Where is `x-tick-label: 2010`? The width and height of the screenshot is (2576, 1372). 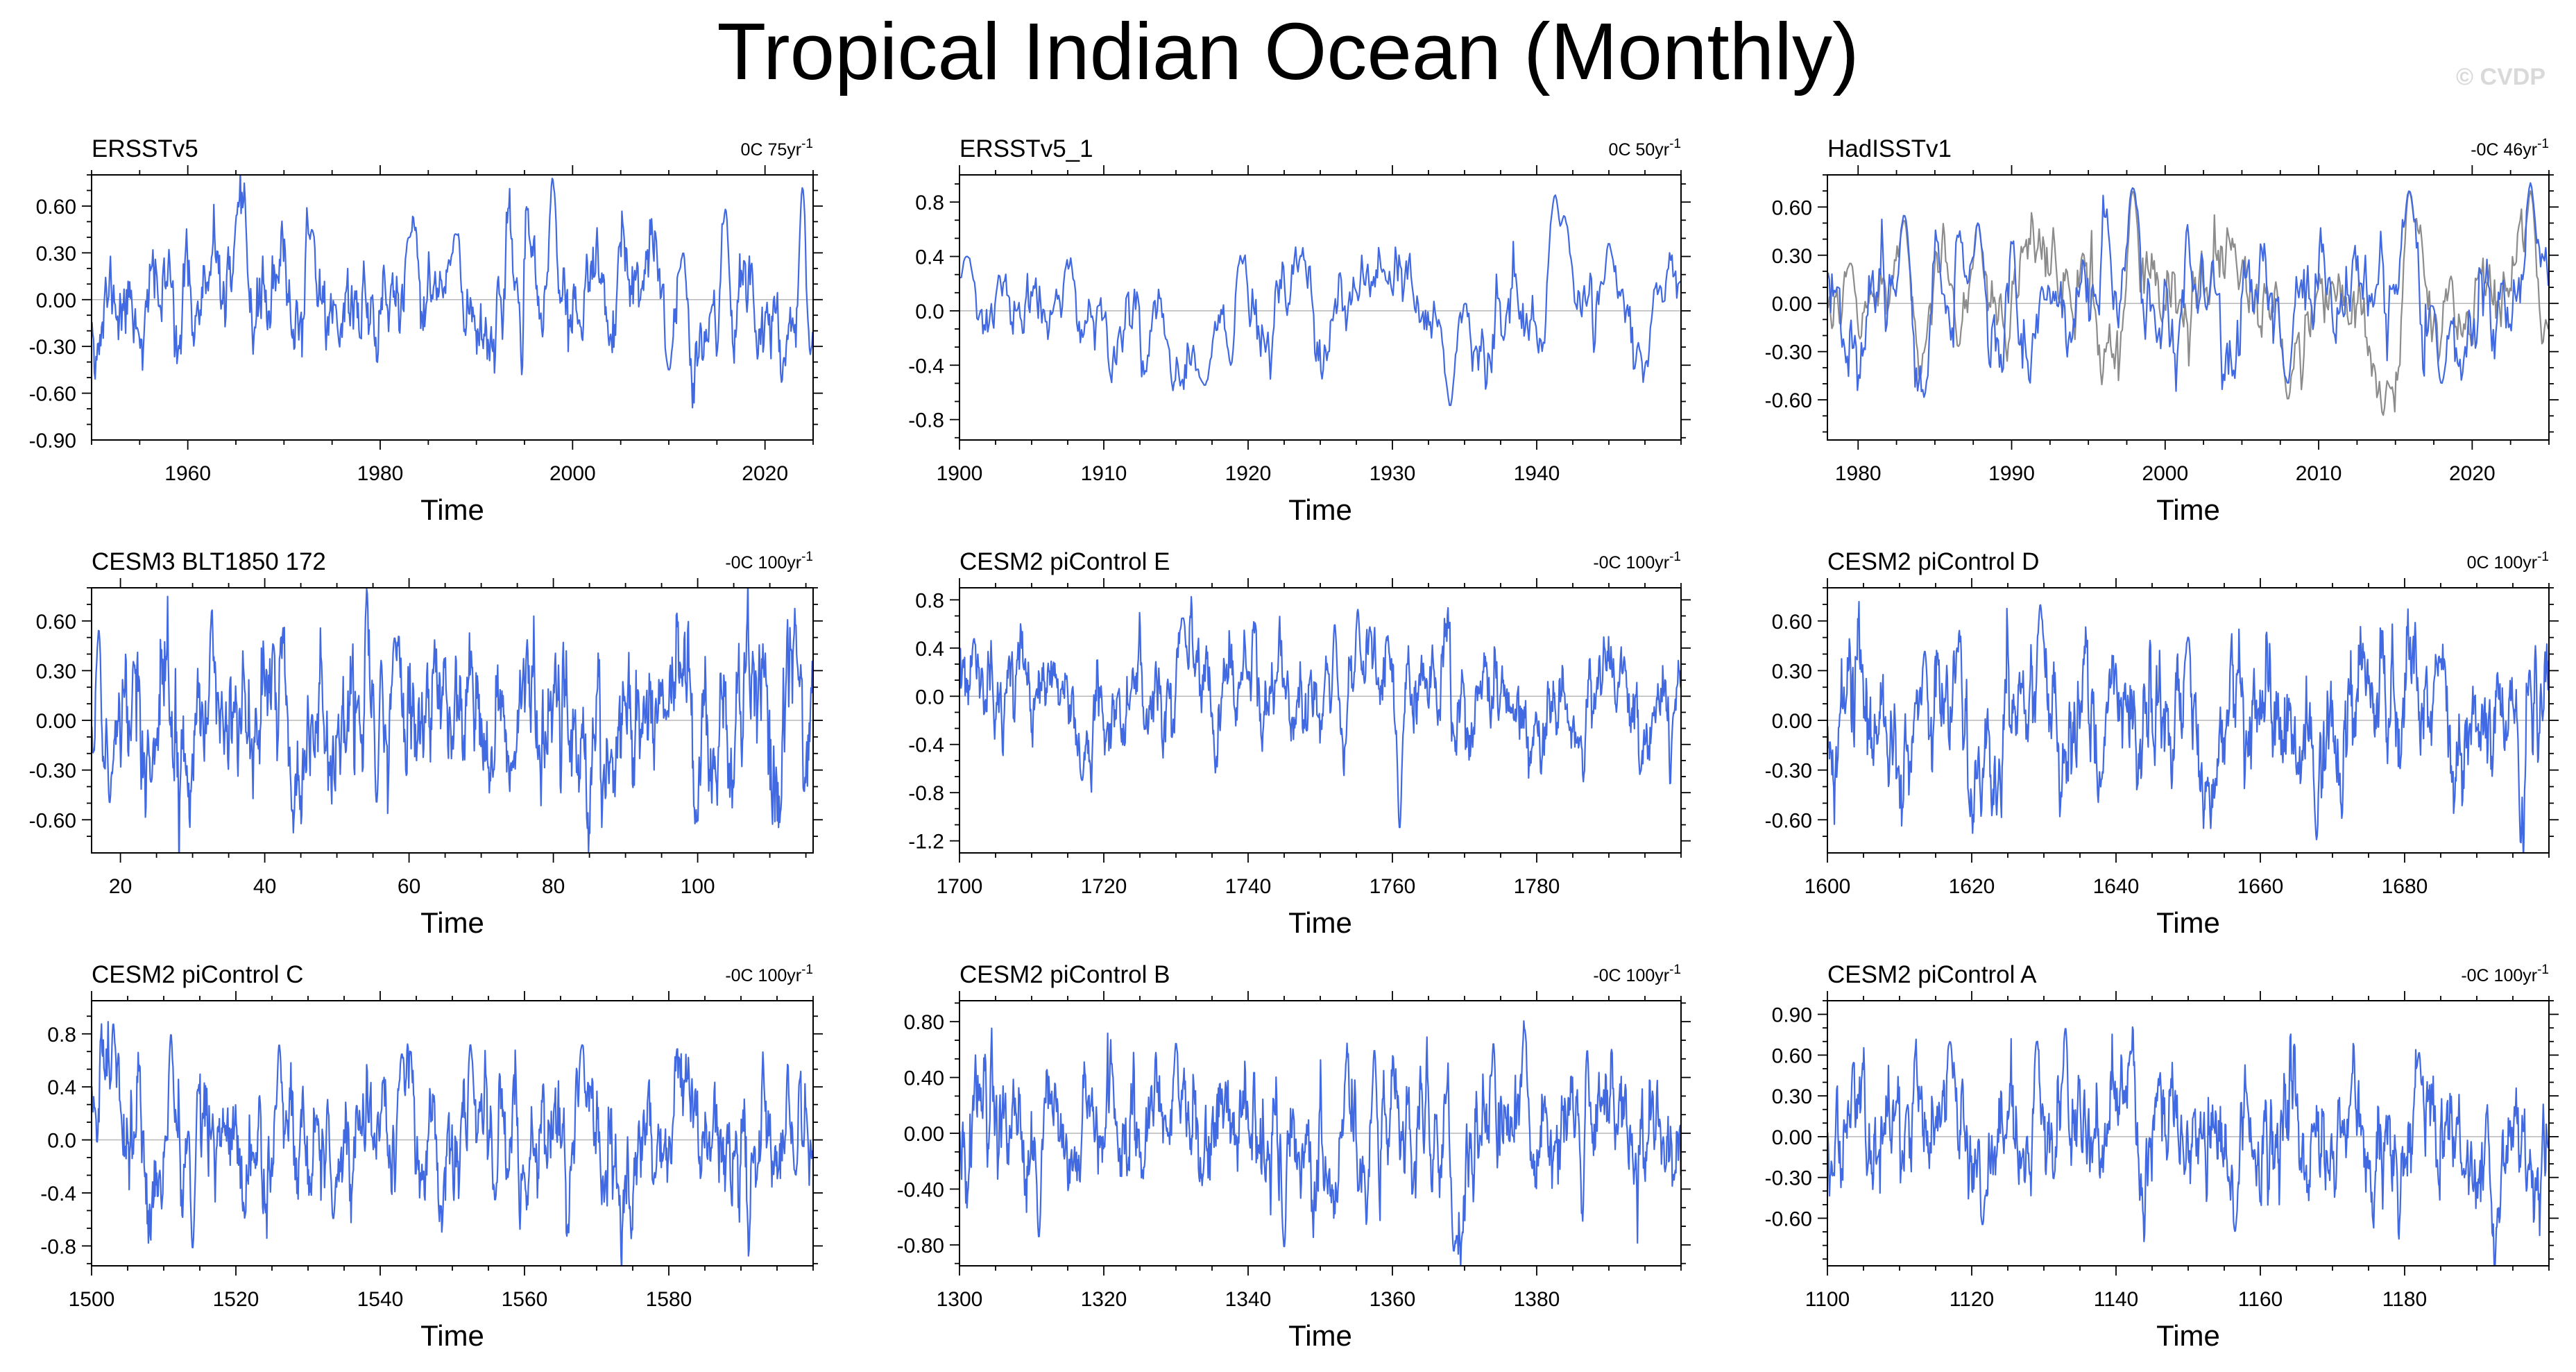 x-tick-label: 2010 is located at coordinates (2319, 474).